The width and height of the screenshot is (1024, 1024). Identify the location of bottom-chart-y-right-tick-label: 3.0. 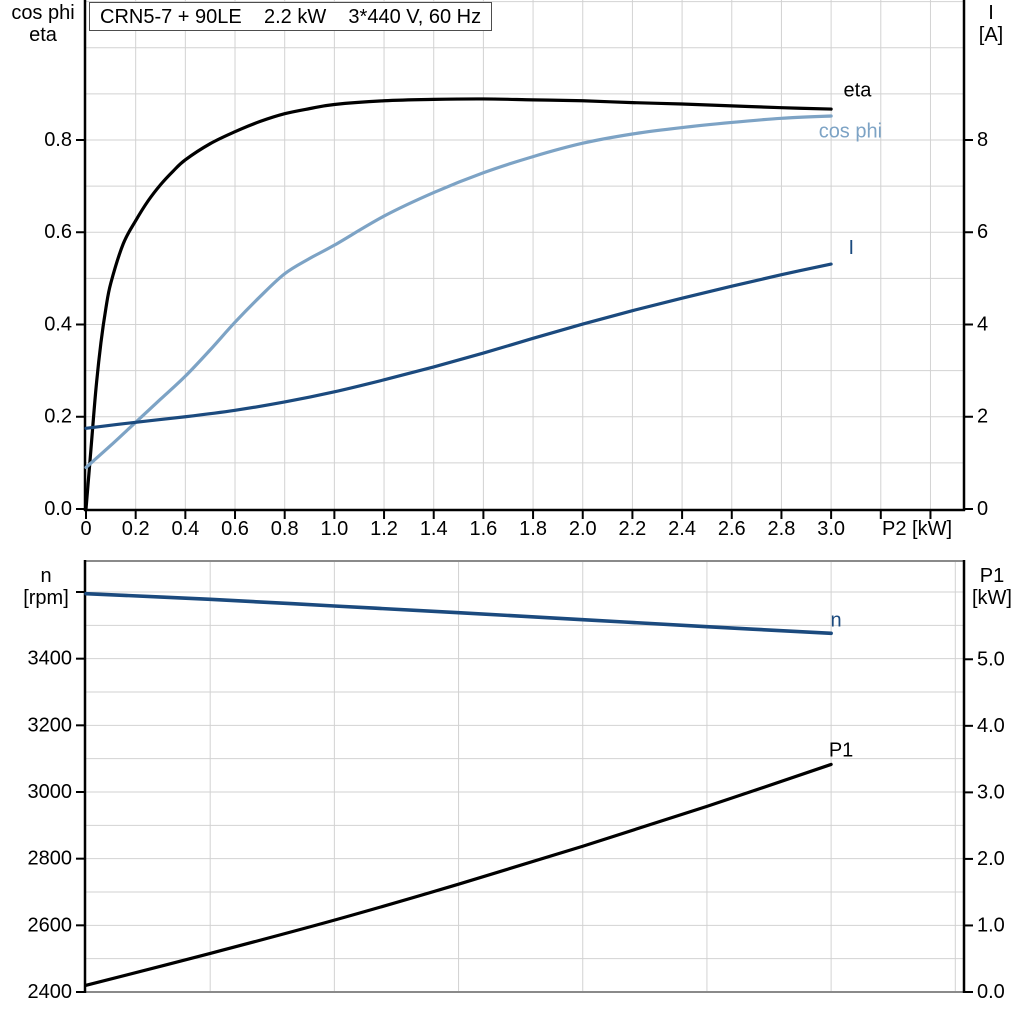
(991, 792).